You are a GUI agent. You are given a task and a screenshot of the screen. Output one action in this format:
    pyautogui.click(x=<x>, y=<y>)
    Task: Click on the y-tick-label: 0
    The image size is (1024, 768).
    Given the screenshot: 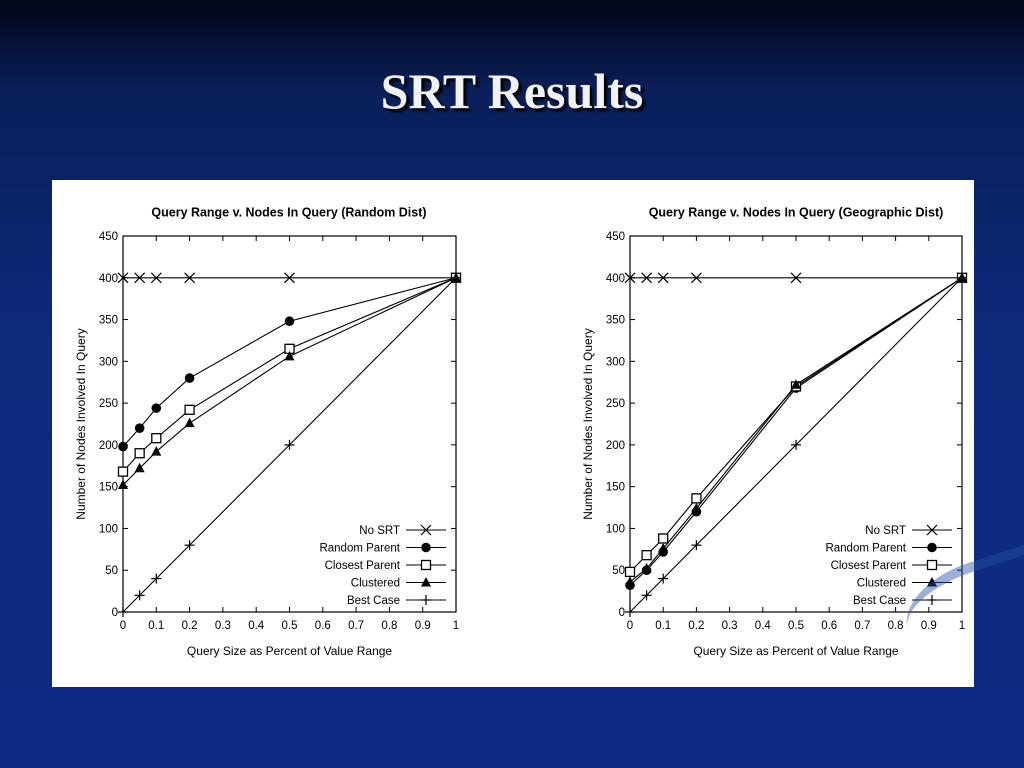 What is the action you would take?
    pyautogui.click(x=622, y=613)
    